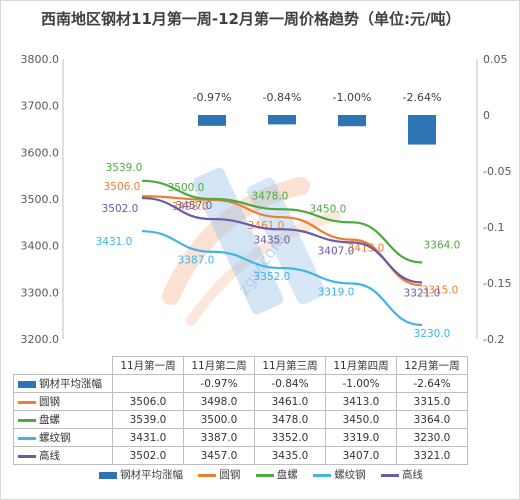 The height and width of the screenshot is (500, 520). What do you see at coordinates (290, 401) in the screenshot?
I see `table-cell: 3461.0` at bounding box center [290, 401].